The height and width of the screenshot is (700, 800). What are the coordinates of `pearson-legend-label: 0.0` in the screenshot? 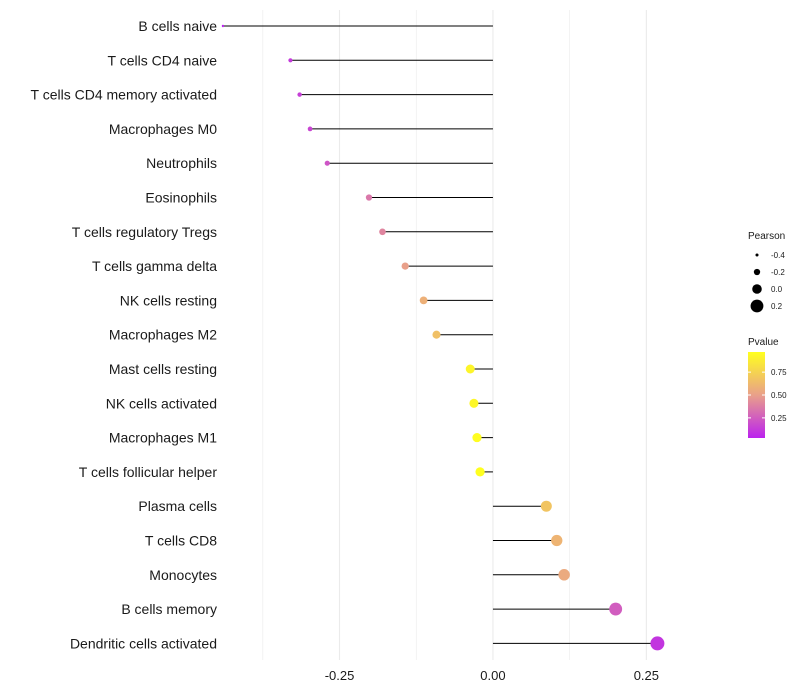 It's located at (777, 289).